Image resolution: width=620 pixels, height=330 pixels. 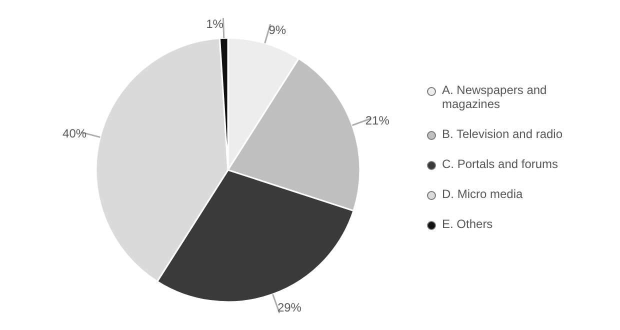 What do you see at coordinates (500, 164) in the screenshot?
I see `legend-label: C. Portals and forums` at bounding box center [500, 164].